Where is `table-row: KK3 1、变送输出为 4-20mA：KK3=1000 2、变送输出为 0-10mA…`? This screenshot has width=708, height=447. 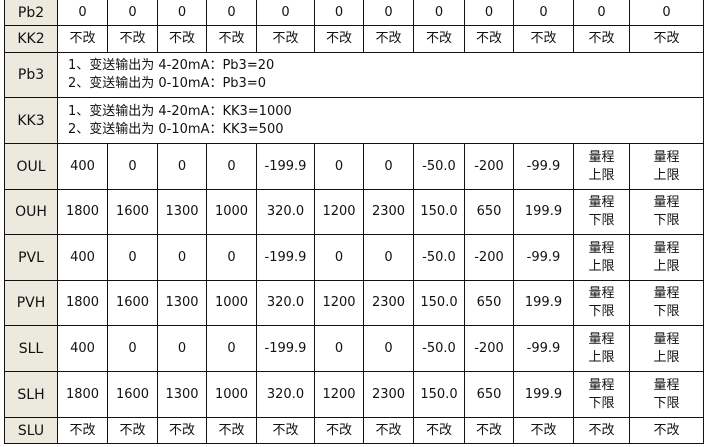 table-row: KK3 1、变送输出为 4-20mA：KK3=1000 2、变送输出为 0-10mA… is located at coordinates (354, 120).